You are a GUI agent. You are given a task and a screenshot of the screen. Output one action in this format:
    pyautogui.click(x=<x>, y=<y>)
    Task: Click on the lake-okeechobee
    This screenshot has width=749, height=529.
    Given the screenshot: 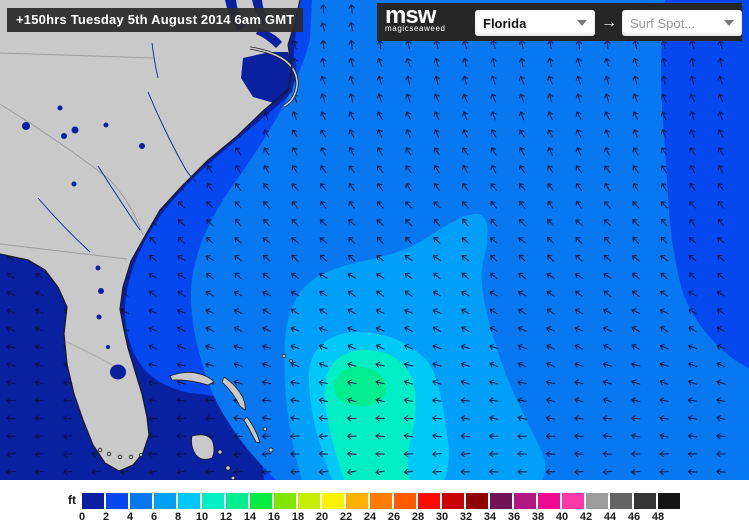 What is the action you would take?
    pyautogui.click(x=118, y=372)
    